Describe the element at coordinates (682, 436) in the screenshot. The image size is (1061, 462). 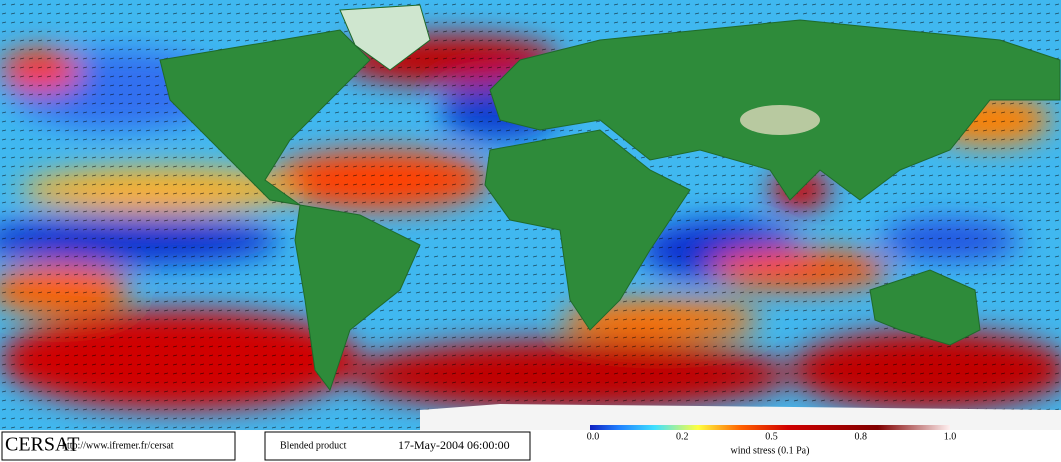
I see `colorbar-tick-label: 0.2` at that location.